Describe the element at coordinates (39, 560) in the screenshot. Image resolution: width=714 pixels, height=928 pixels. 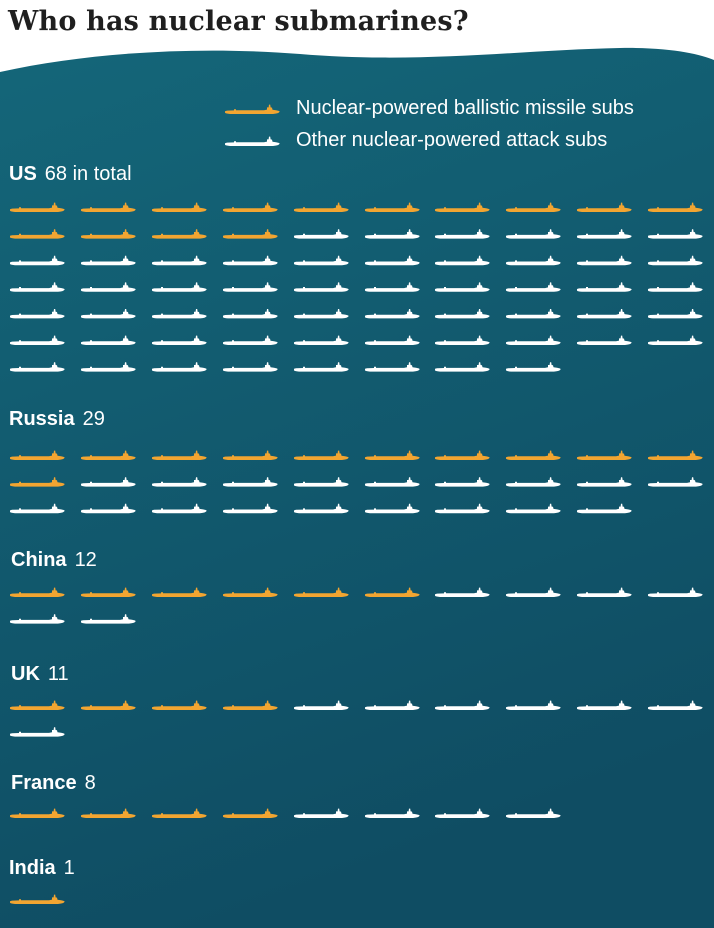
I see `country-name: China` at that location.